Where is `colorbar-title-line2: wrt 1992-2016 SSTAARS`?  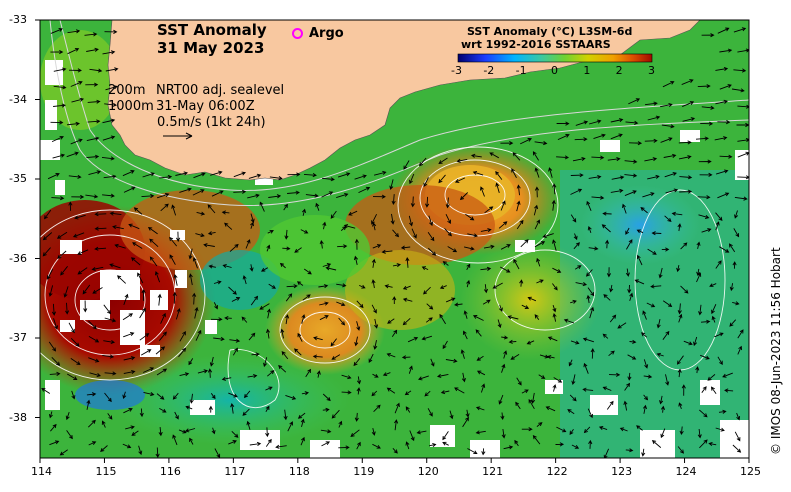
colorbar-title-line2: wrt 1992-2016 SSTAARS is located at coordinates (536, 44).